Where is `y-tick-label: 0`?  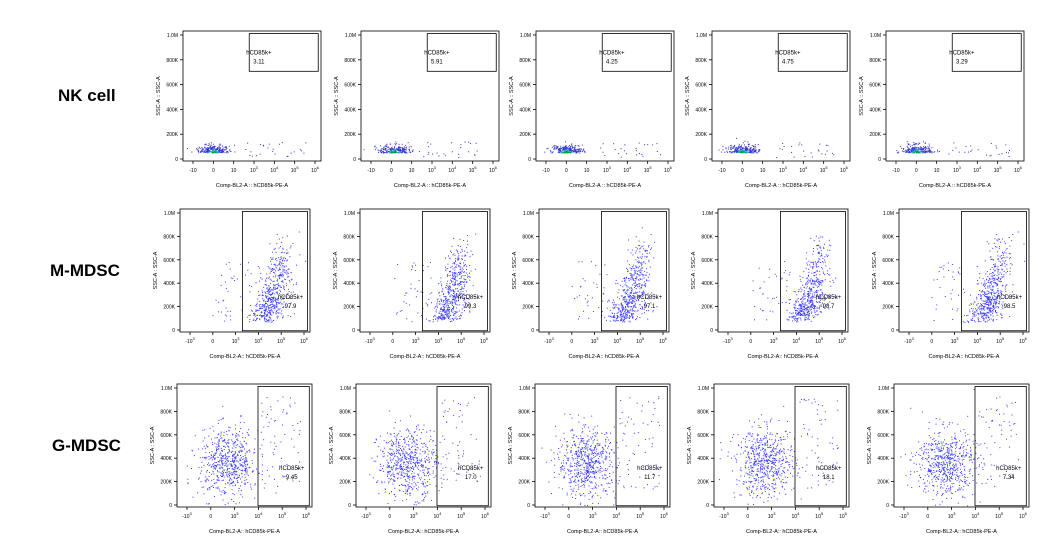
y-tick-label: 0 is located at coordinates (705, 160).